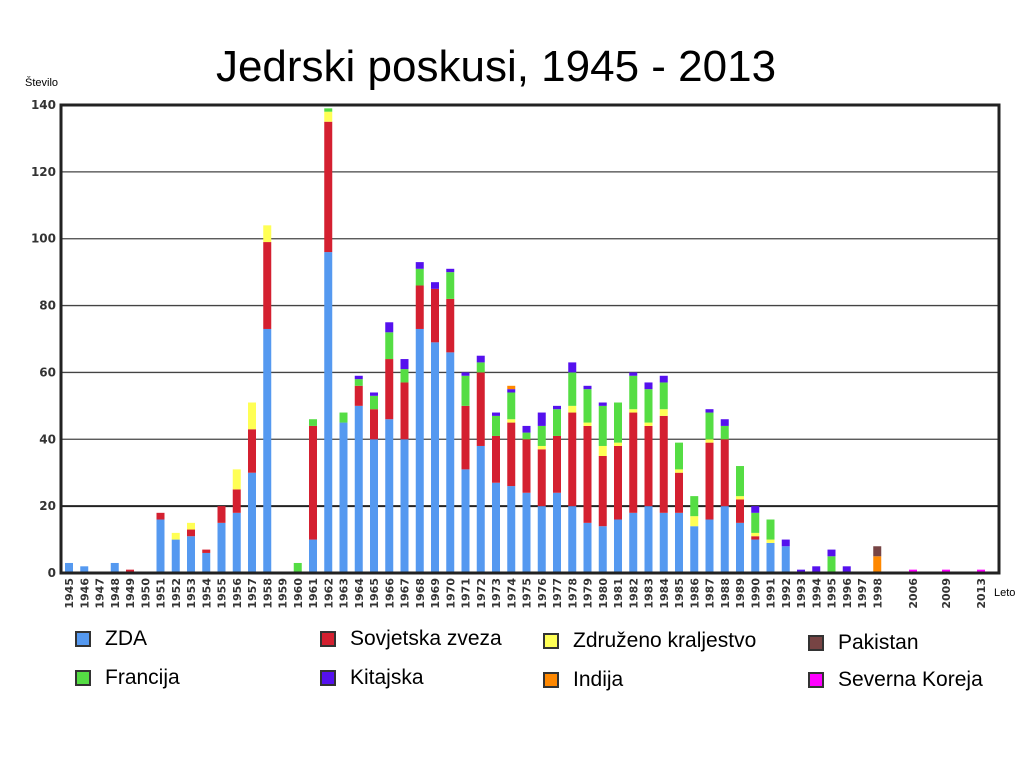 This screenshot has height=768, width=1024. Describe the element at coordinates (43, 105) in the screenshot. I see `y-tick-label: 140` at that location.